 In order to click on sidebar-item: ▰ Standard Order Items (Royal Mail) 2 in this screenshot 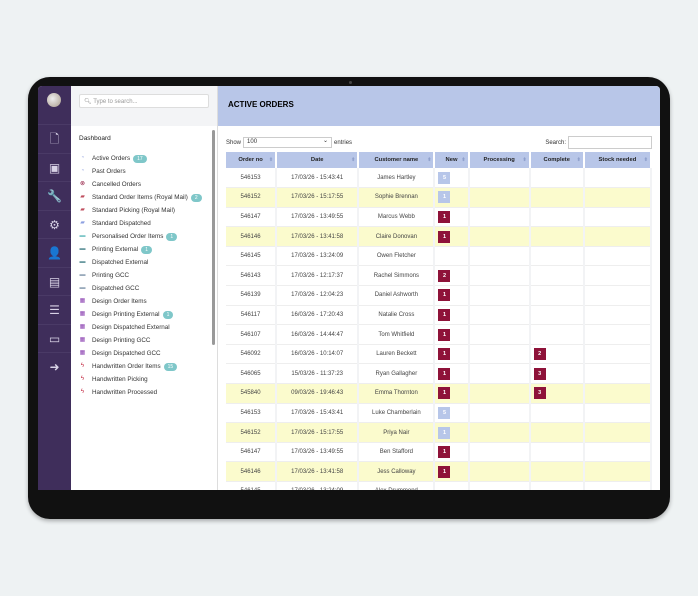, I will do `click(144, 197)`.